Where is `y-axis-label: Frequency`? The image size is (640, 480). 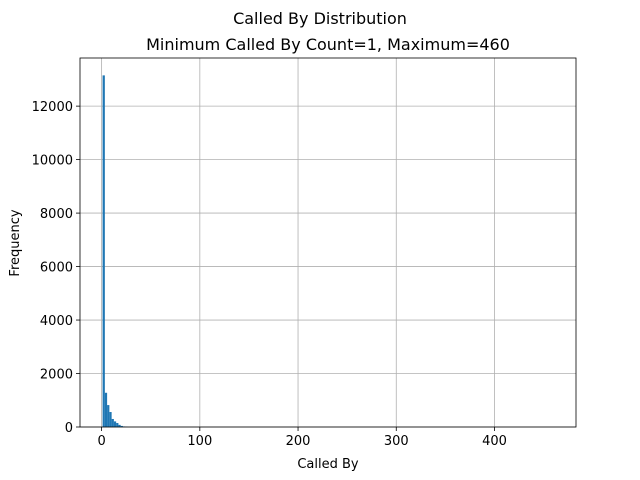 y-axis-label: Frequency is located at coordinates (15, 242).